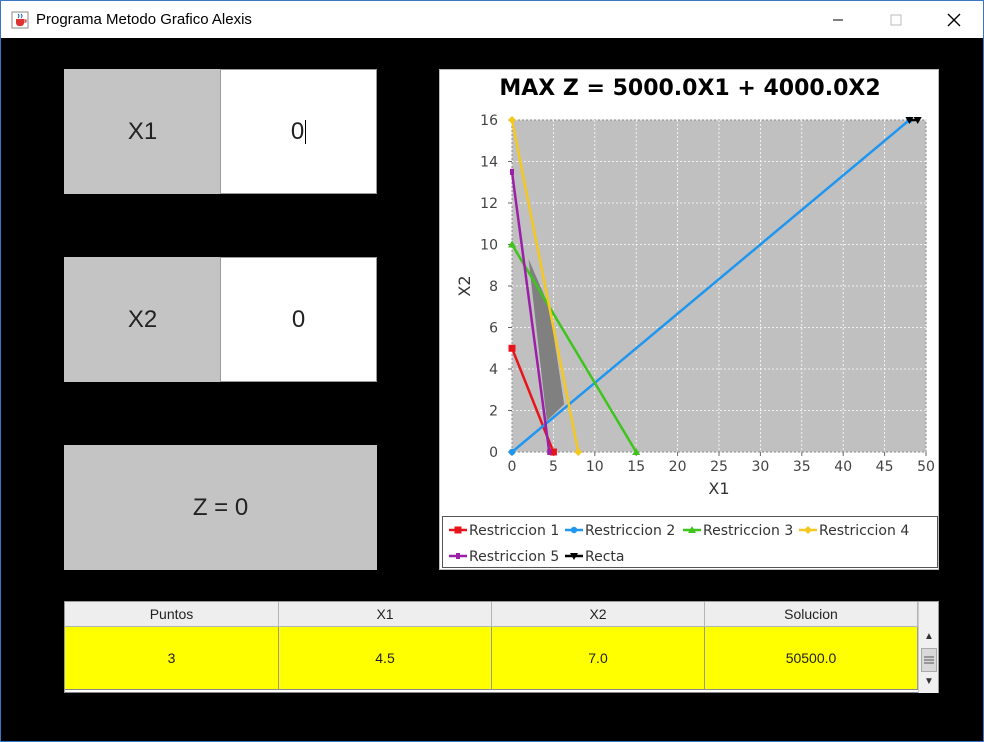  I want to click on x2-input: 0, so click(298, 319).